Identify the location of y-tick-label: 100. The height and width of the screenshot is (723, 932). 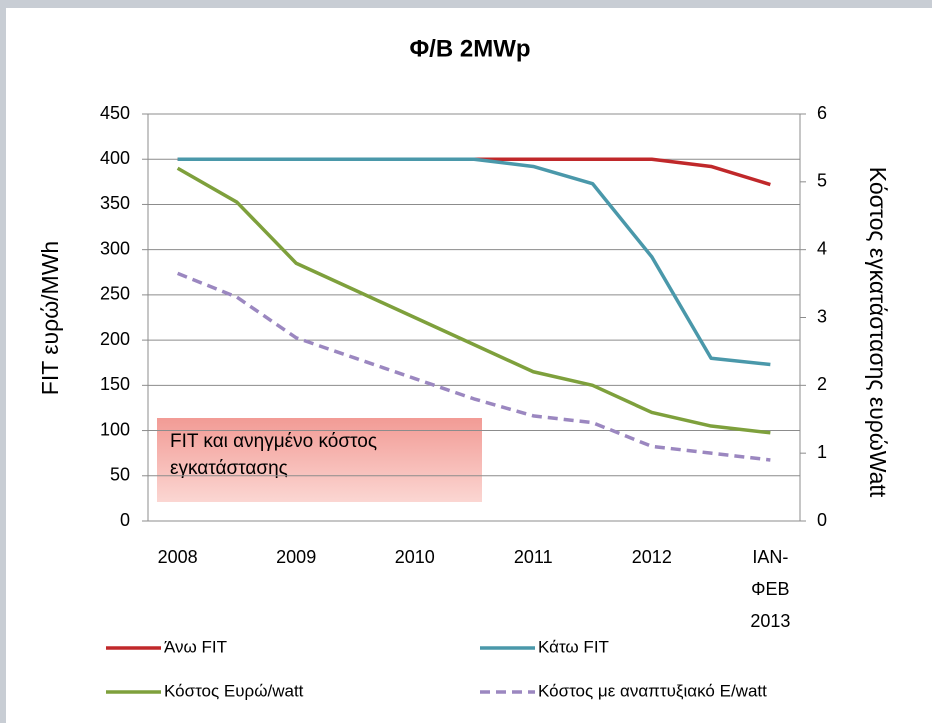
(115, 429).